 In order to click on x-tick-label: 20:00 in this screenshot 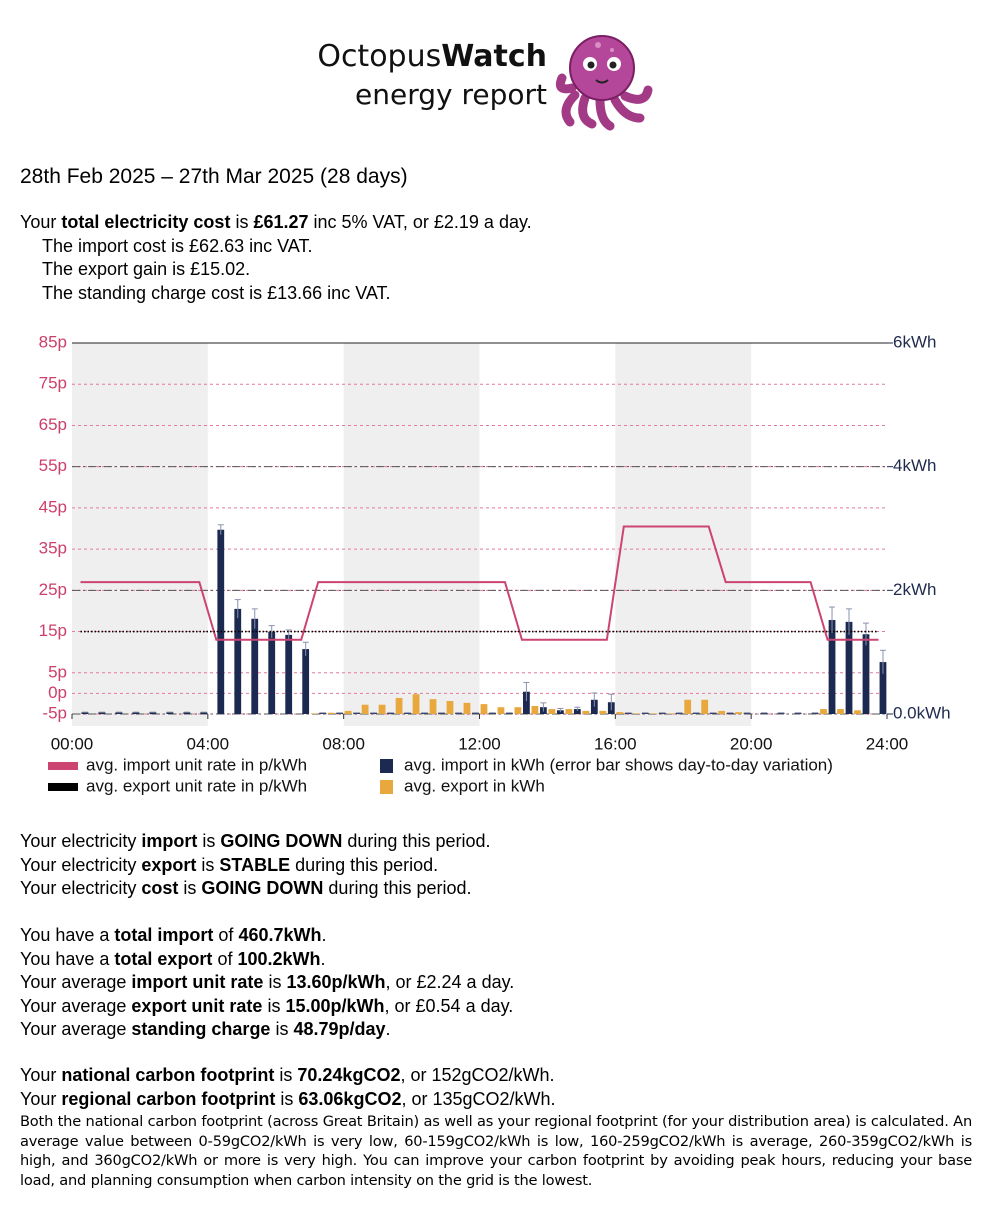, I will do `click(751, 743)`.